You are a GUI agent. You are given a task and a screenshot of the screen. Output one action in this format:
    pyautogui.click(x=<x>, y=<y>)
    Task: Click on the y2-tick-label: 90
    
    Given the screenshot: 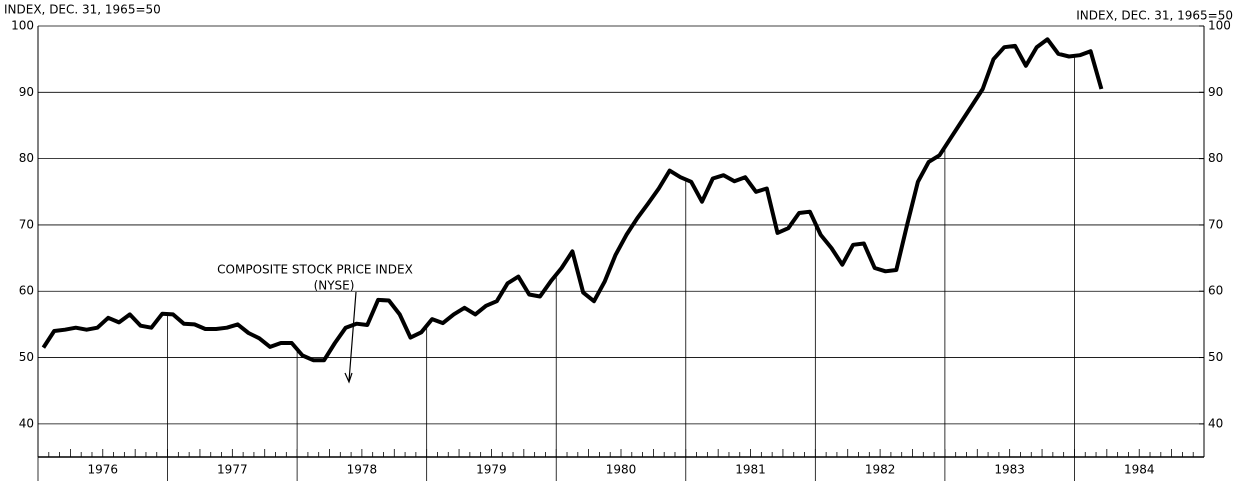 What is the action you would take?
    pyautogui.click(x=1215, y=92)
    